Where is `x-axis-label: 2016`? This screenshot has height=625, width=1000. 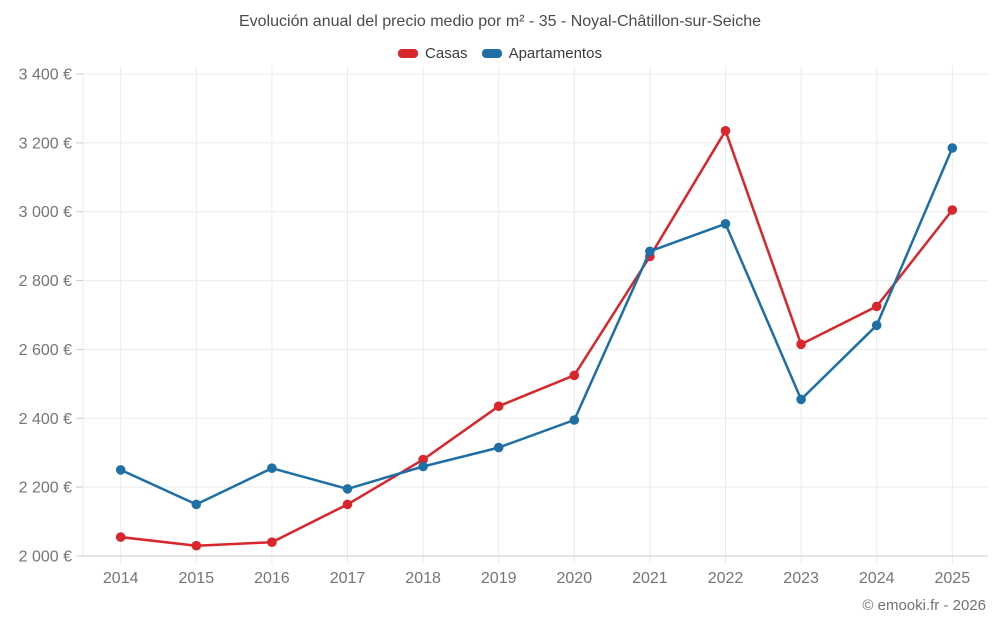 x-axis-label: 2016 is located at coordinates (272, 578).